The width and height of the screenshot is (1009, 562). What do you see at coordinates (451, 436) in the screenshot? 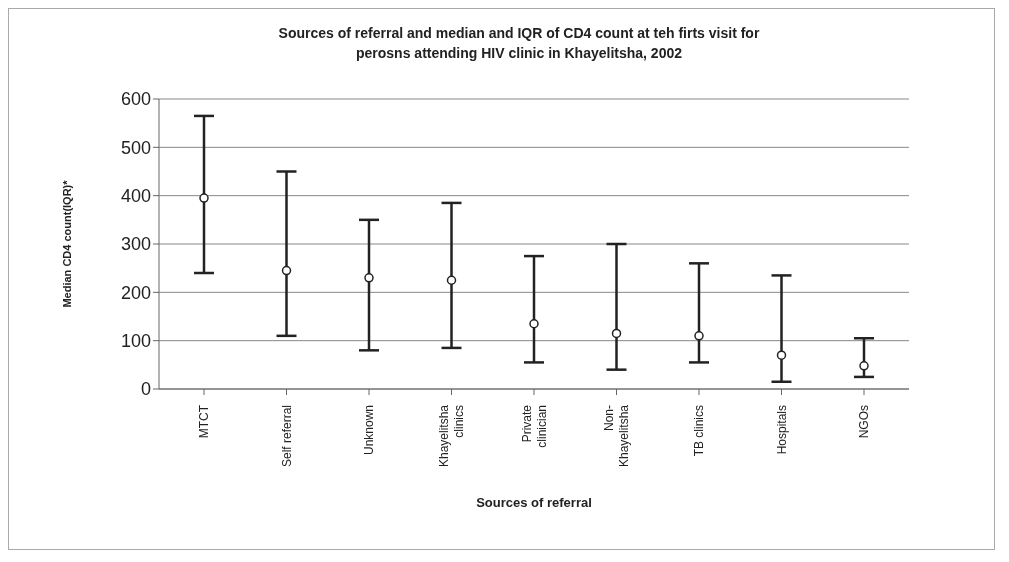
I see `x-tick-label: Khayelitsha clinics` at bounding box center [451, 436].